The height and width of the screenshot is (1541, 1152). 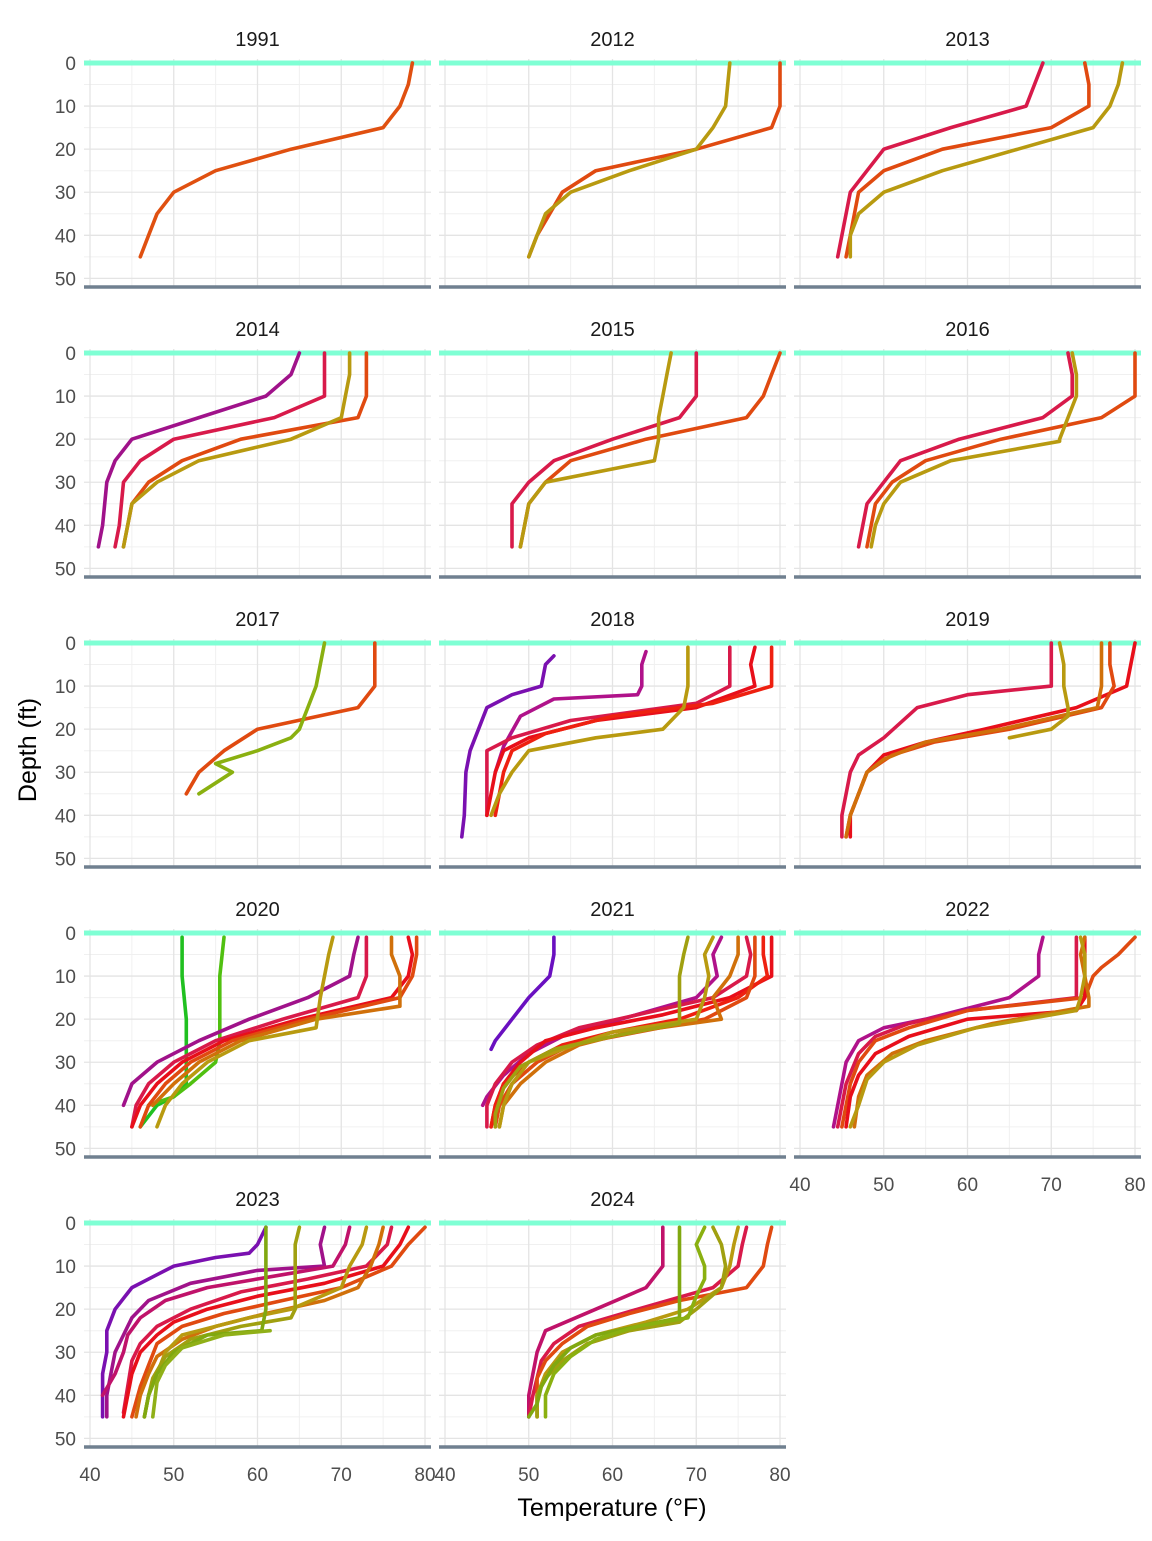 I want to click on panel-title: 2022, so click(x=967, y=910).